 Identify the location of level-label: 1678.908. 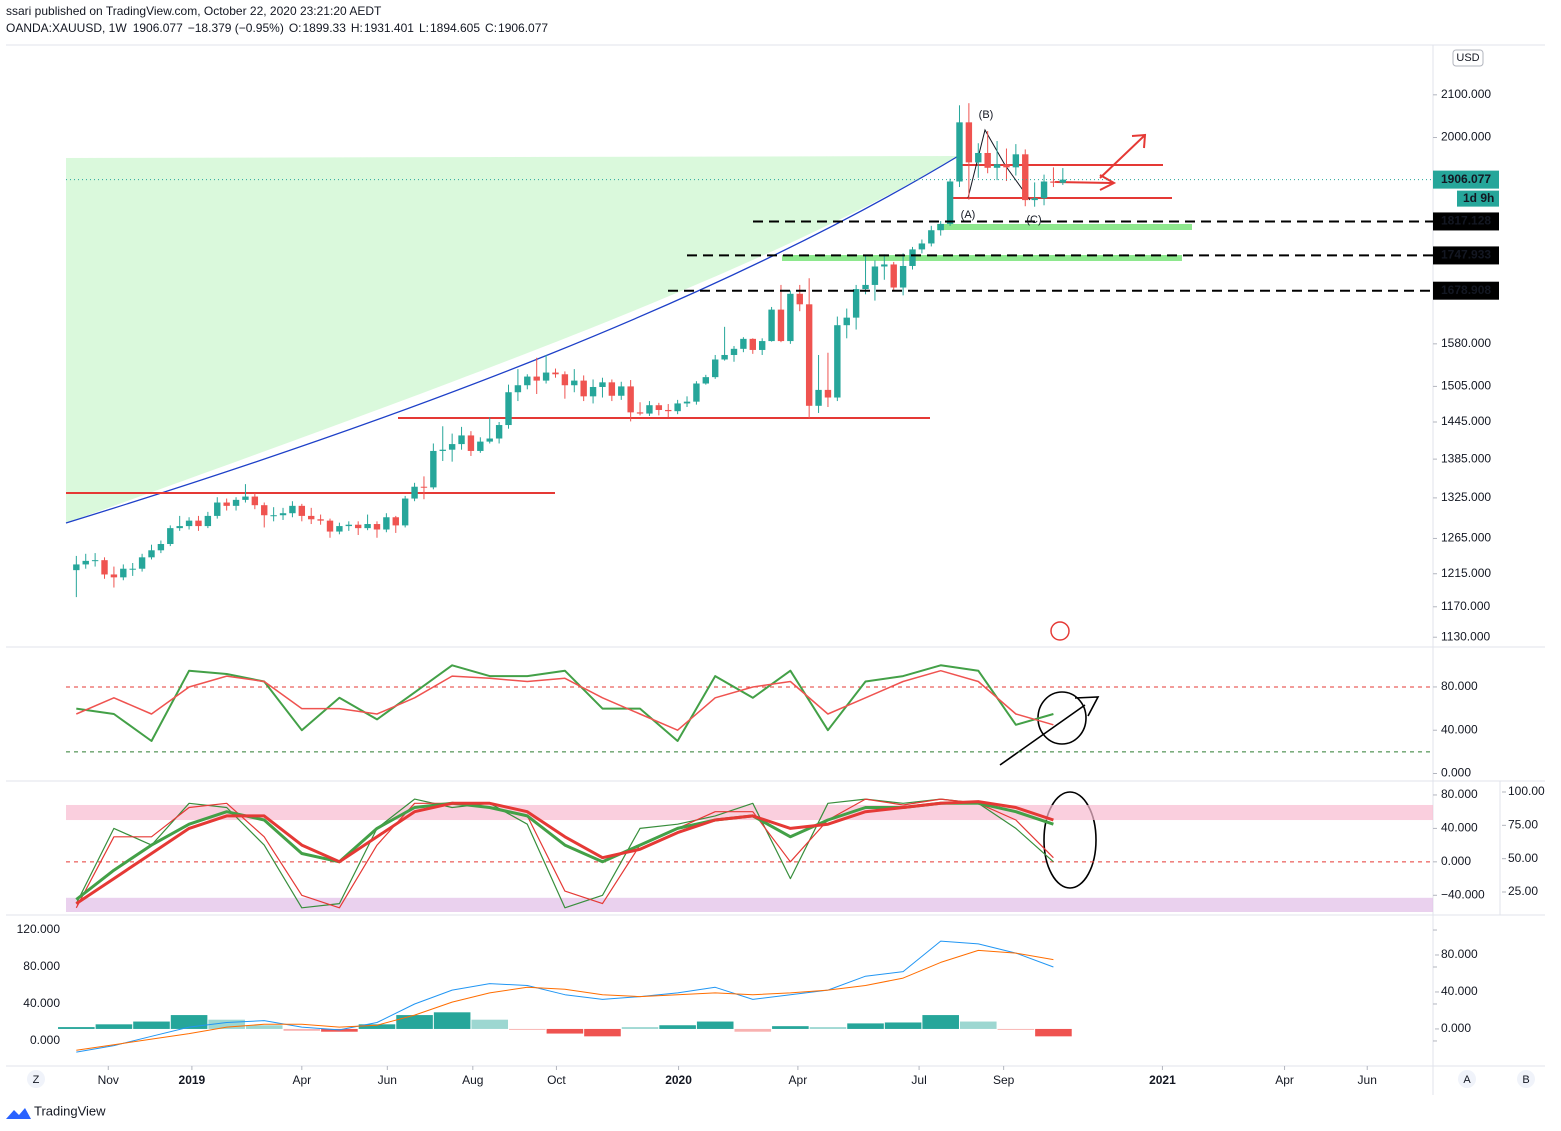
(1466, 290).